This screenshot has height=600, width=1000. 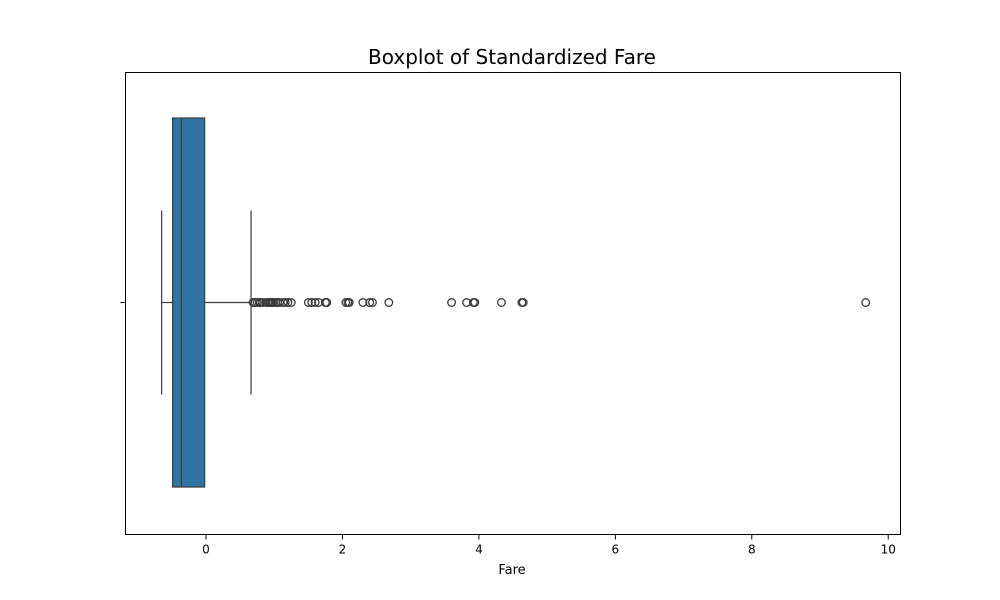 What do you see at coordinates (206, 550) in the screenshot?
I see `x-tick-label: 0` at bounding box center [206, 550].